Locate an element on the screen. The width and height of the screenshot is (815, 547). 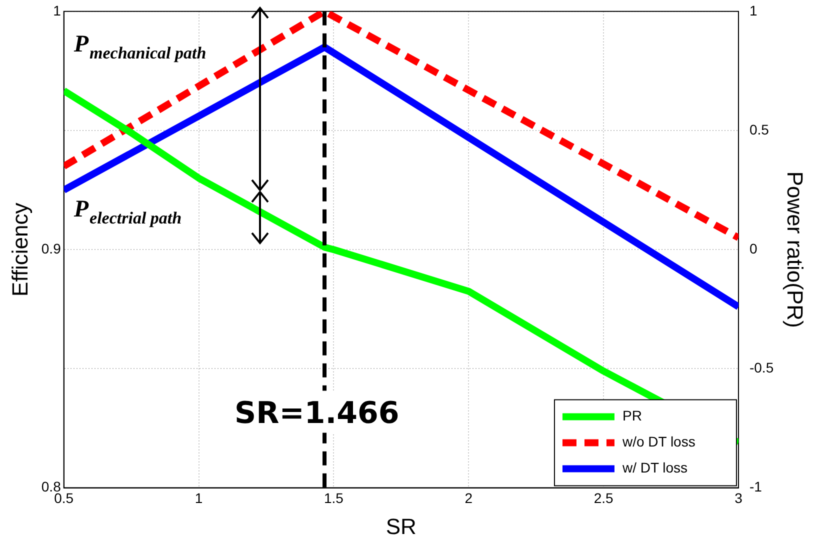
y-tick-label: 0.9 is located at coordinates (51, 248).